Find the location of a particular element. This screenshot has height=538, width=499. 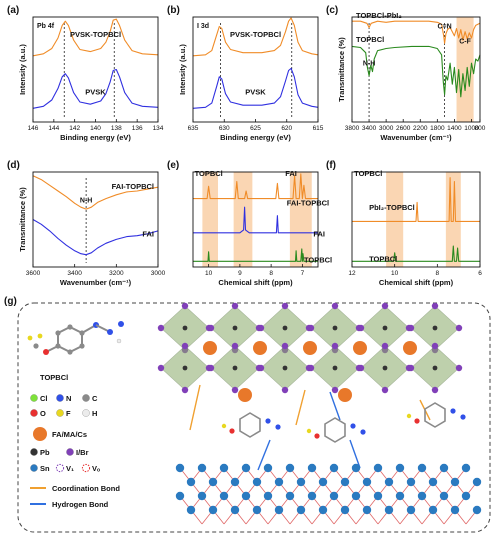

panel-label: (c) is located at coordinates (332, 10).